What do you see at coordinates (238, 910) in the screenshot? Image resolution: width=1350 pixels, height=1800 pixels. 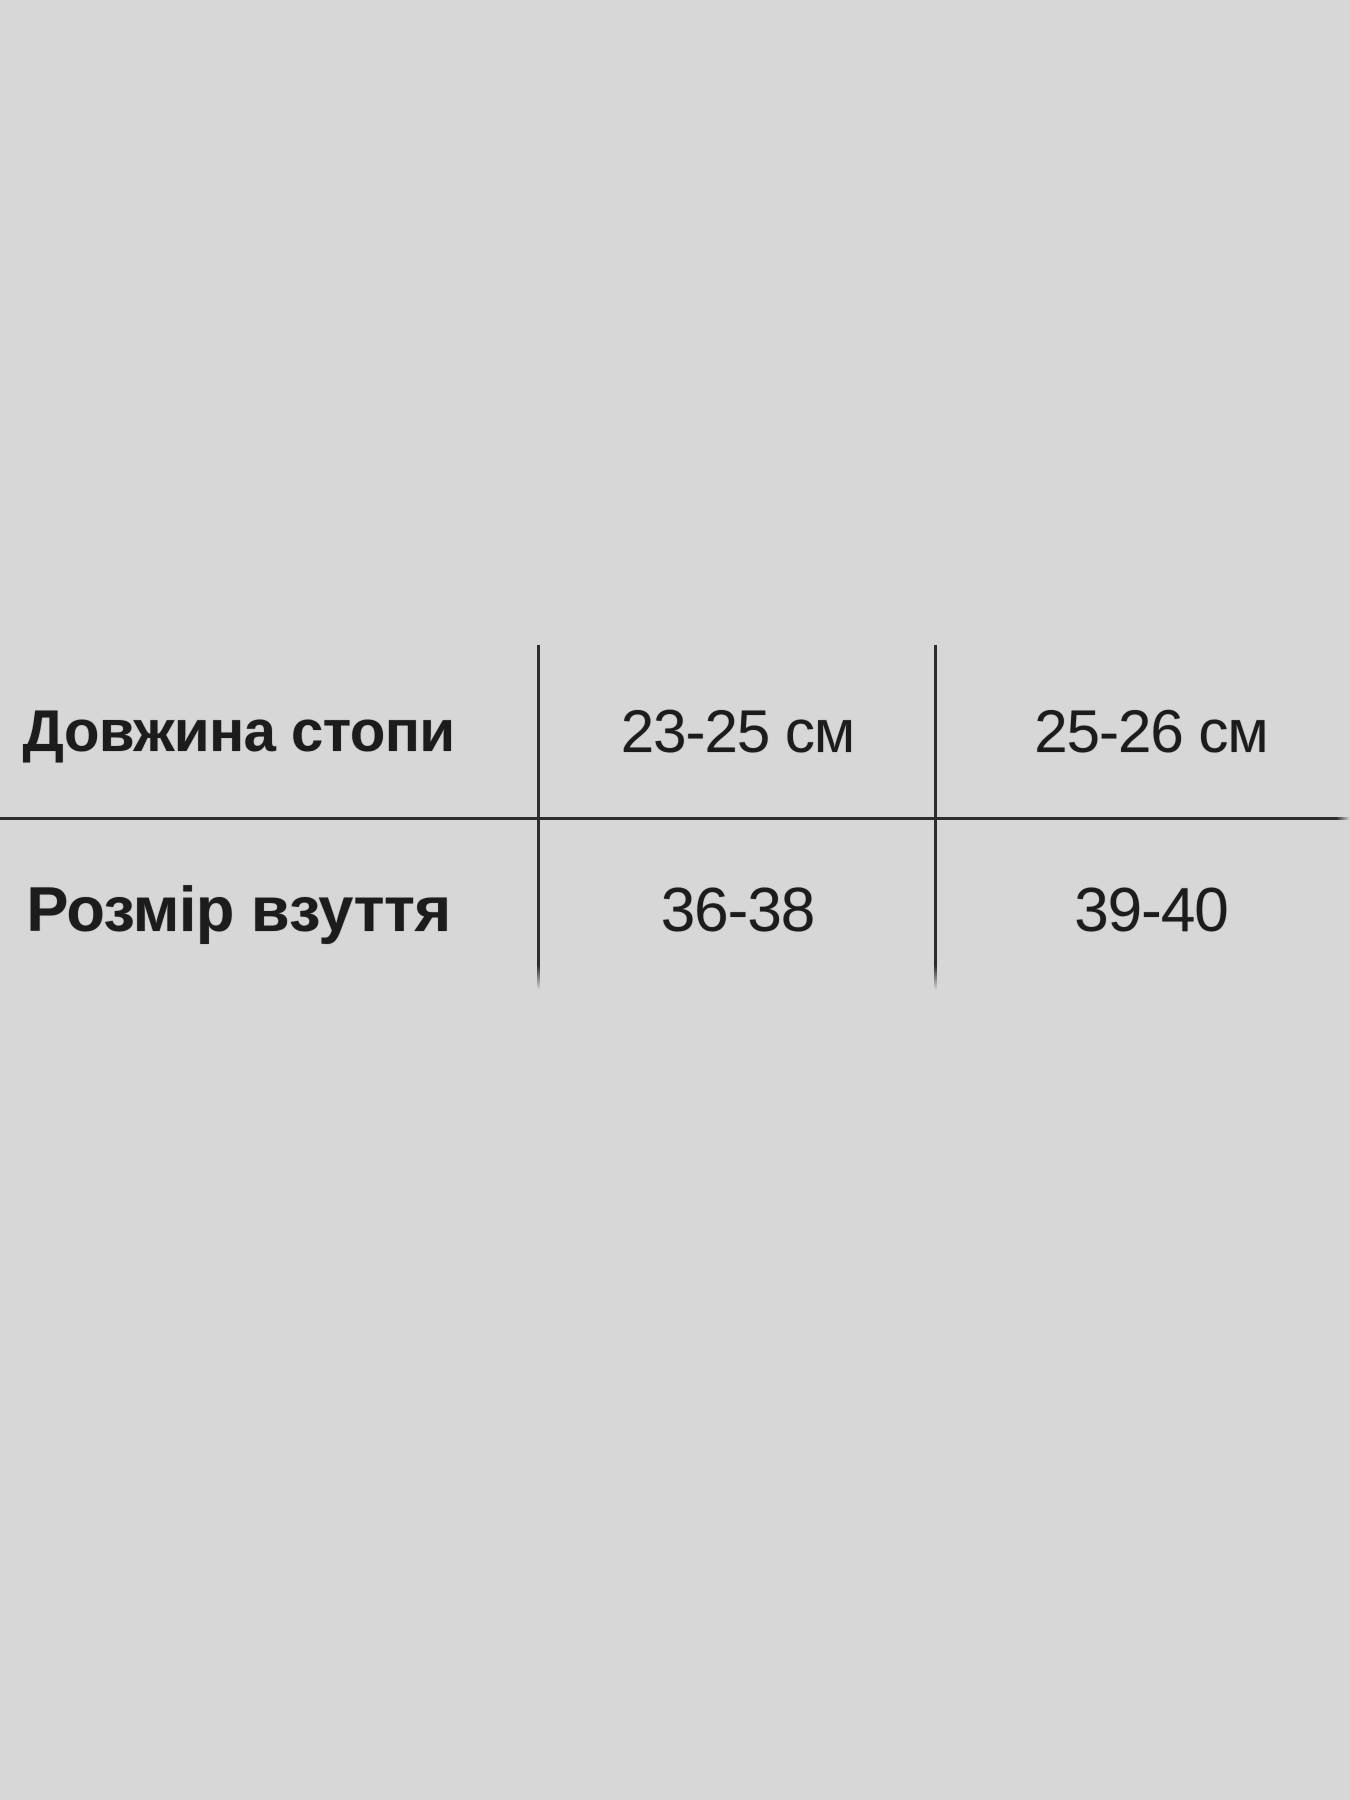 I see `shoe-size-label: Розмір взуття` at bounding box center [238, 910].